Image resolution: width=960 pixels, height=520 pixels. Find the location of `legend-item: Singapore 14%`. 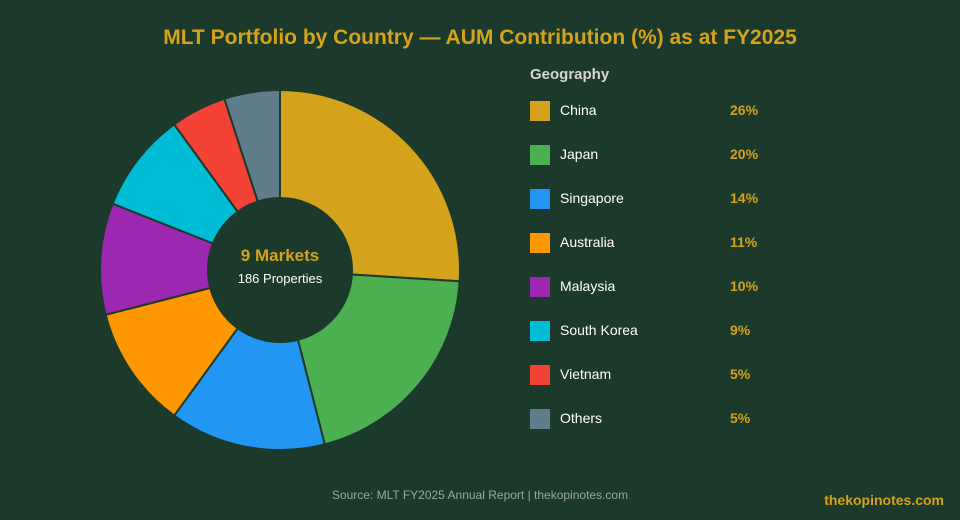

legend-item: Singapore 14% is located at coordinates (680, 210).